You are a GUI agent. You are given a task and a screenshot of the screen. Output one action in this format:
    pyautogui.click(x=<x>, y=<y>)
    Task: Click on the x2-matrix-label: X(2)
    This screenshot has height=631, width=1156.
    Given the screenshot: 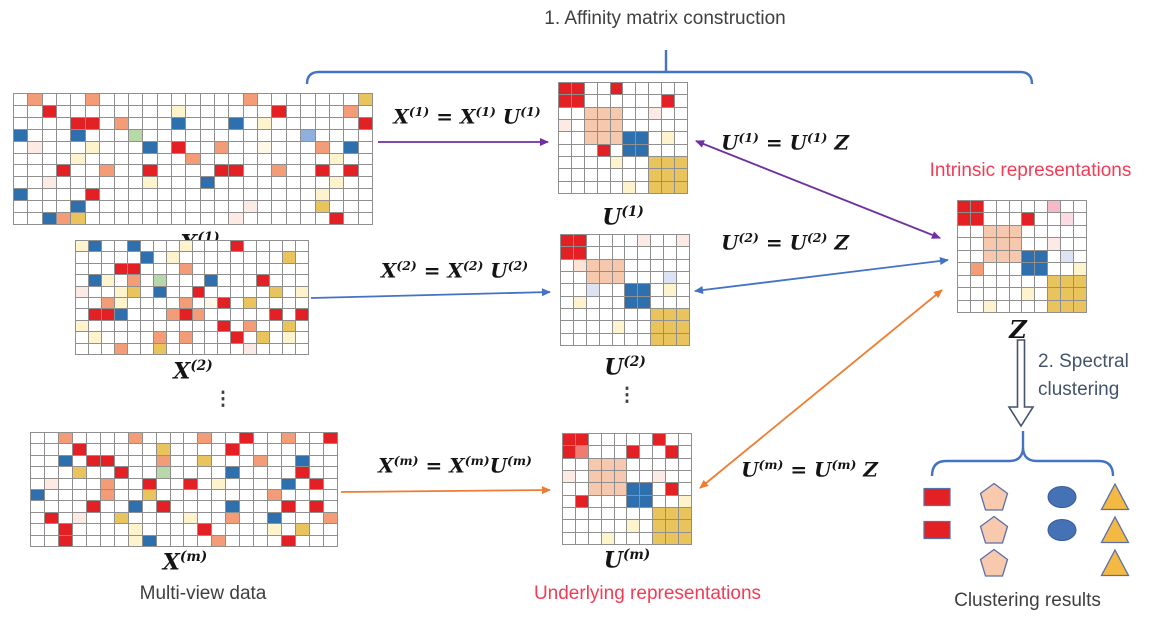 What is the action you would take?
    pyautogui.click(x=193, y=371)
    